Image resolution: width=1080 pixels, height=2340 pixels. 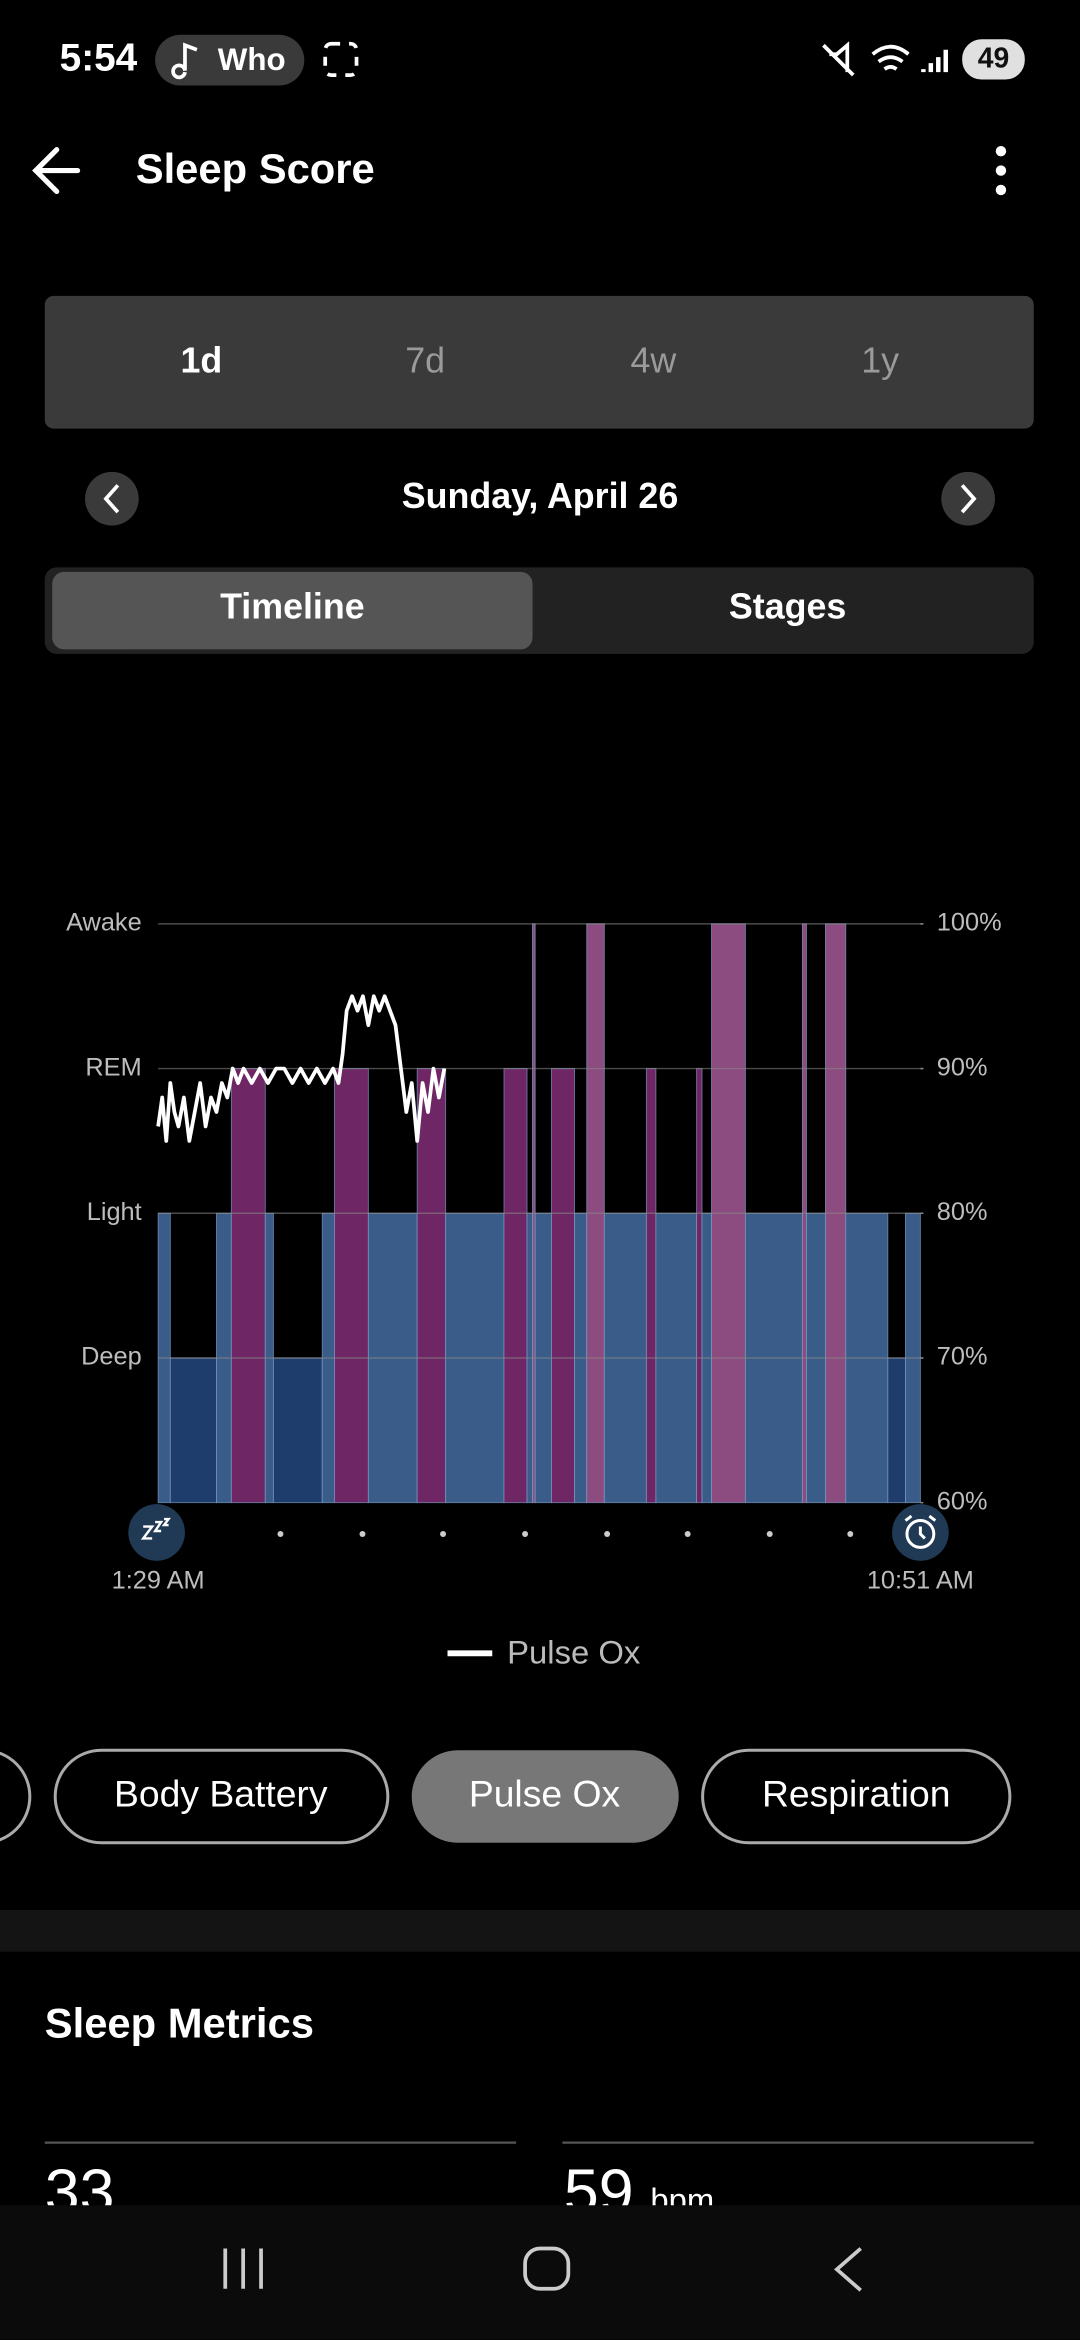 What do you see at coordinates (920, 1580) in the screenshot?
I see `x-tick-label: 10:51 AM` at bounding box center [920, 1580].